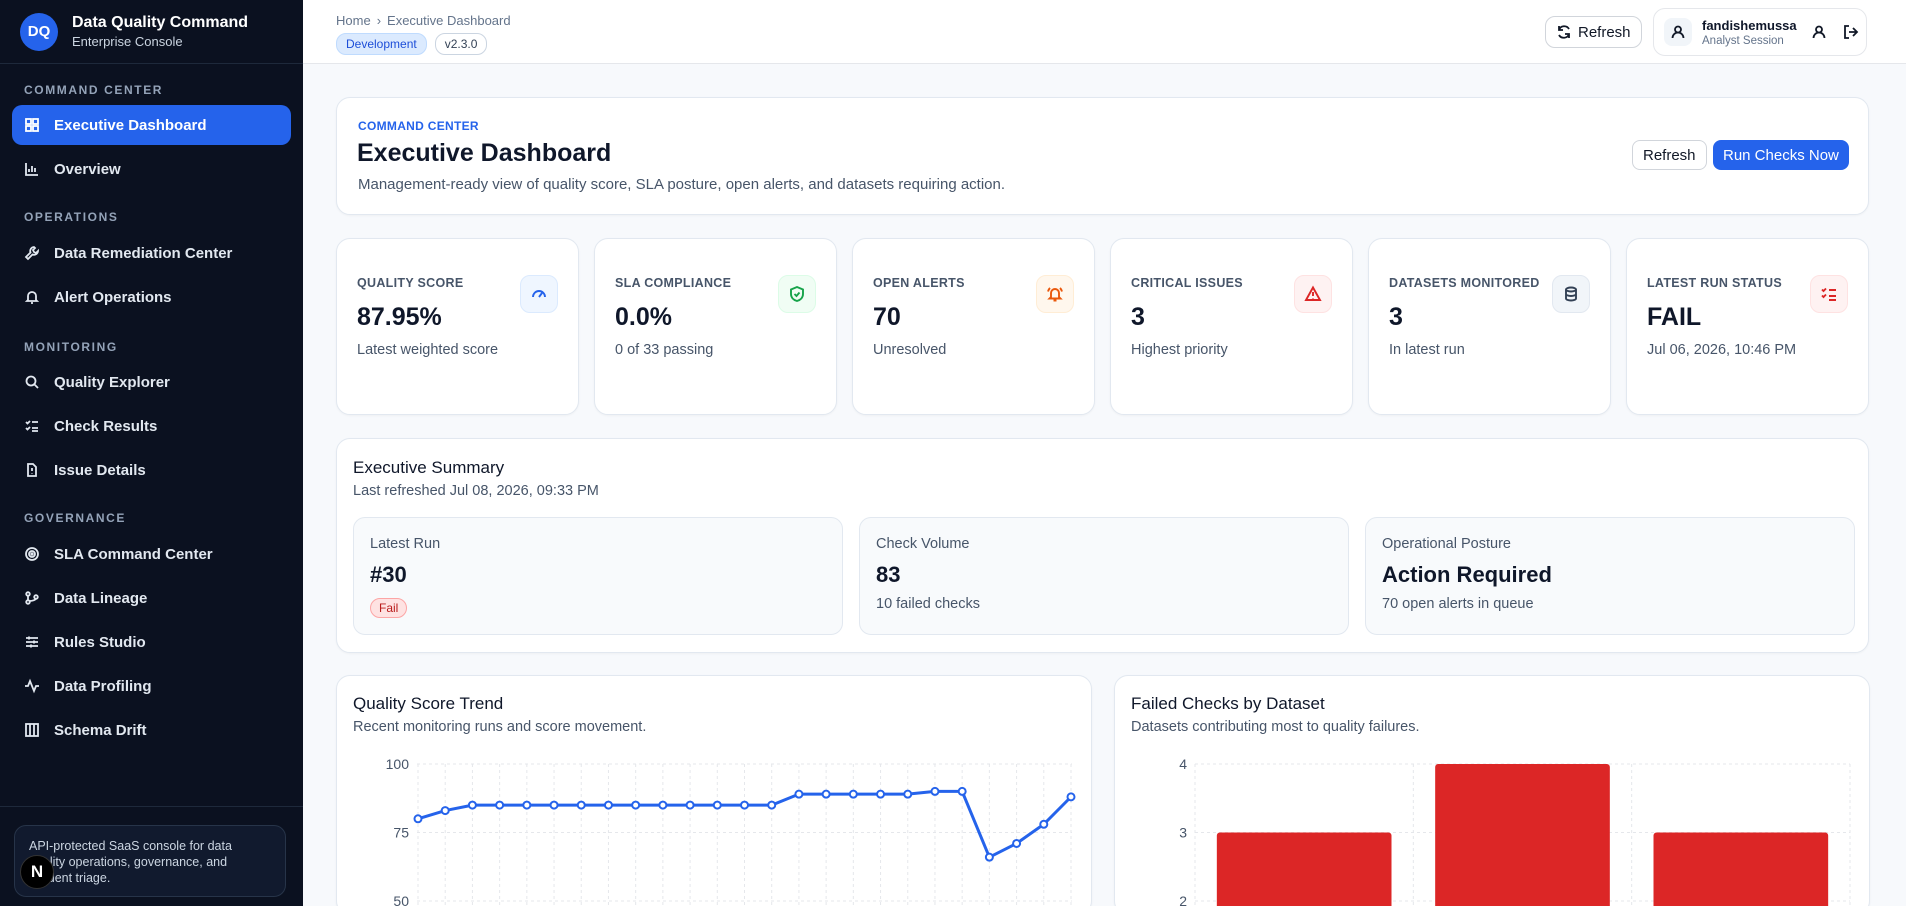  What do you see at coordinates (1604, 32) in the screenshot?
I see `refresh-label: Refresh` at bounding box center [1604, 32].